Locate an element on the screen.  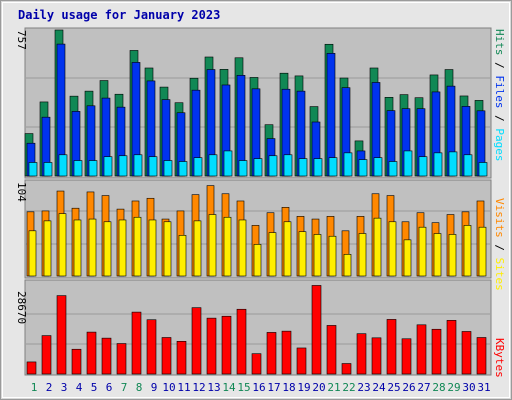
chart-title: Daily usage for January 2023 is located at coordinates (119, 15).